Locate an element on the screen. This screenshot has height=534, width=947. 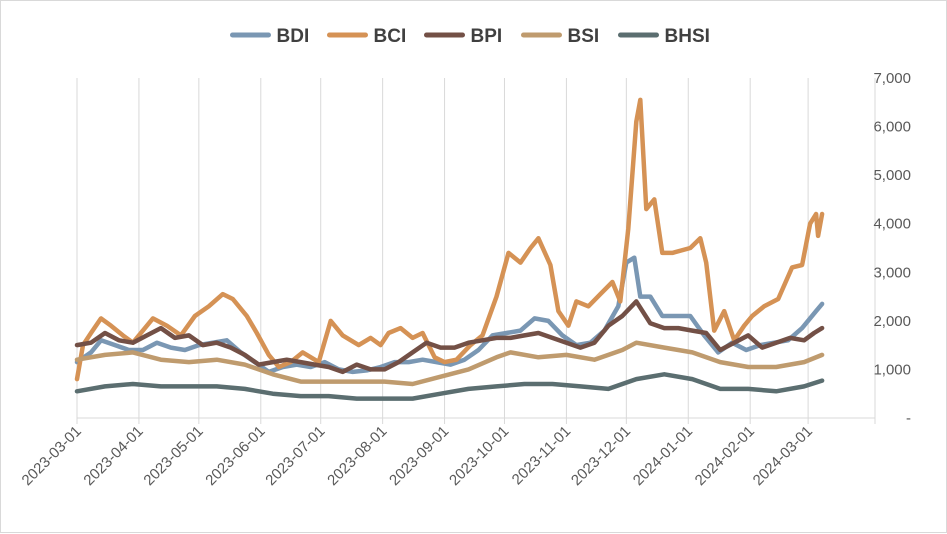
y-tick-label-7: 7,000 is located at coordinates (892, 78).